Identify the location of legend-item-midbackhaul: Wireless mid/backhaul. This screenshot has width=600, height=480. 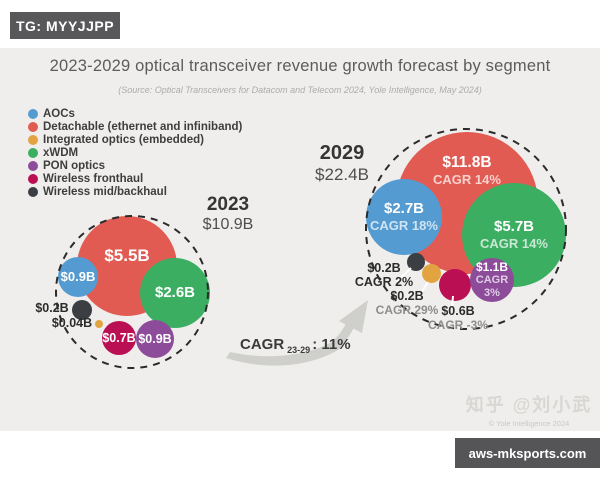
(135, 191).